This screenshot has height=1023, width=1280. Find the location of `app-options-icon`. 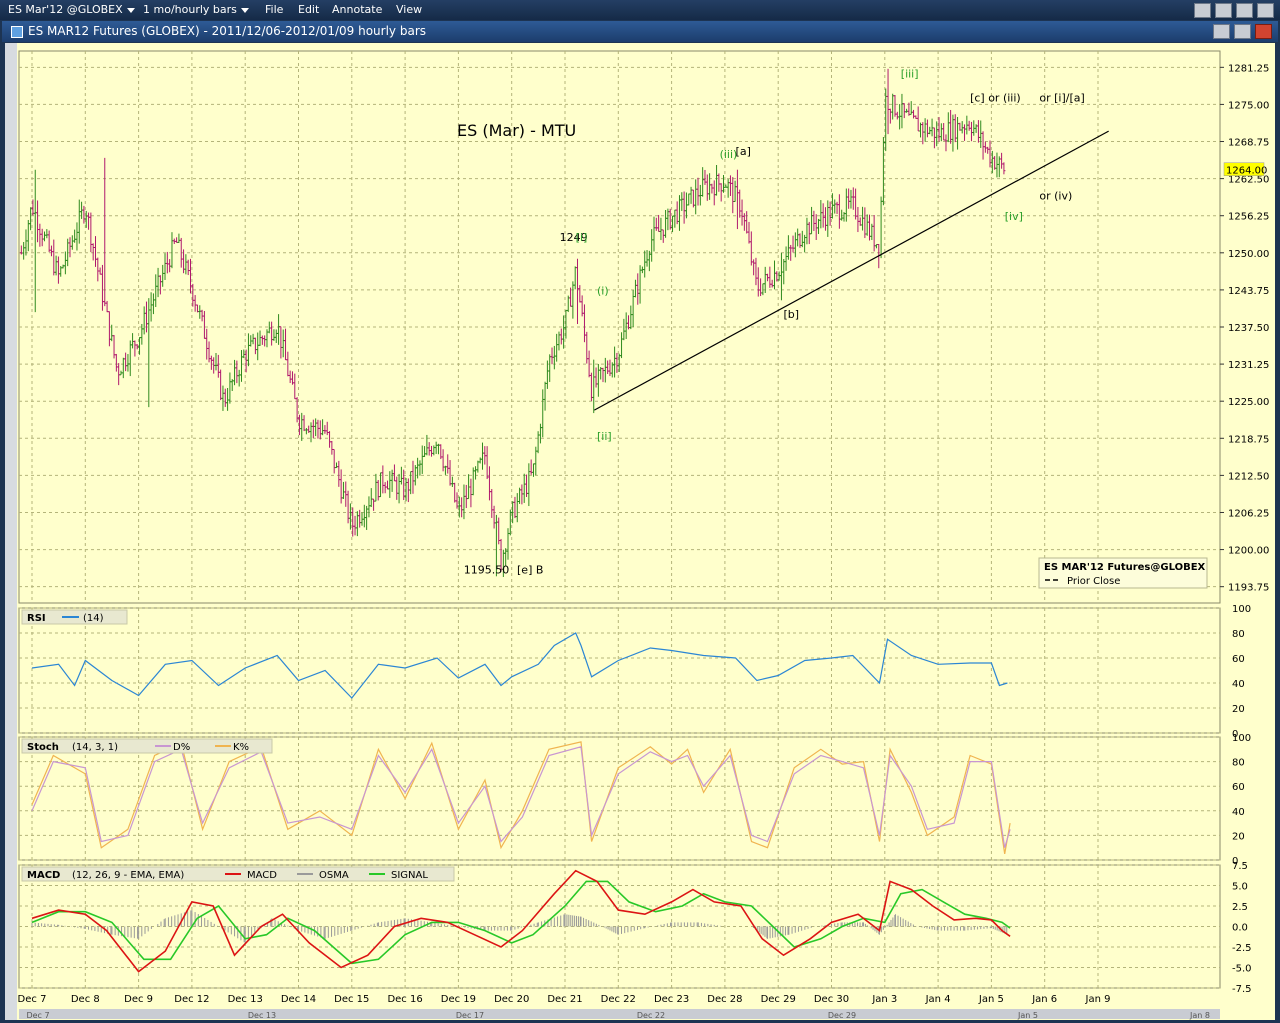

app-options-icon is located at coordinates (1202, 10).